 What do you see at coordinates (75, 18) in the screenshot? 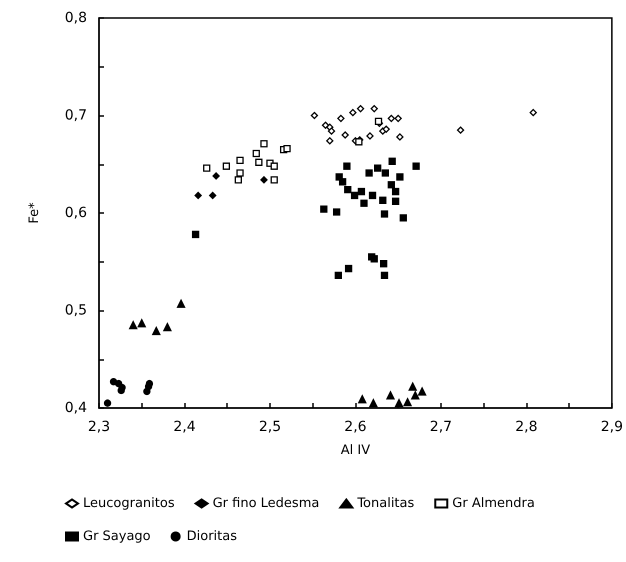
I see `y-tick-label: 0,8` at bounding box center [75, 18].